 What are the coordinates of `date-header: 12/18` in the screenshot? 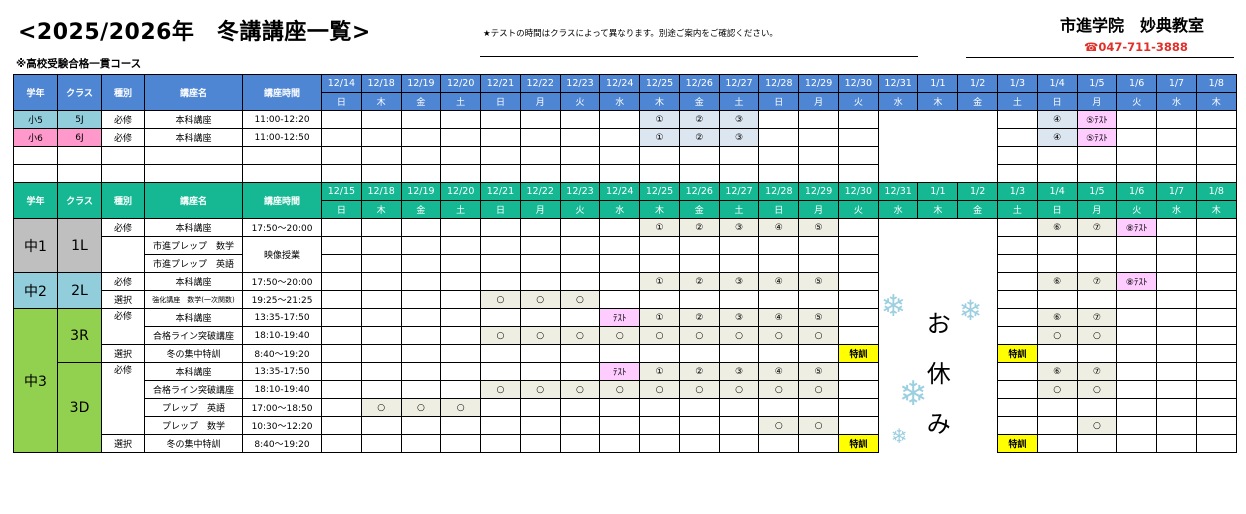 It's located at (381, 191).